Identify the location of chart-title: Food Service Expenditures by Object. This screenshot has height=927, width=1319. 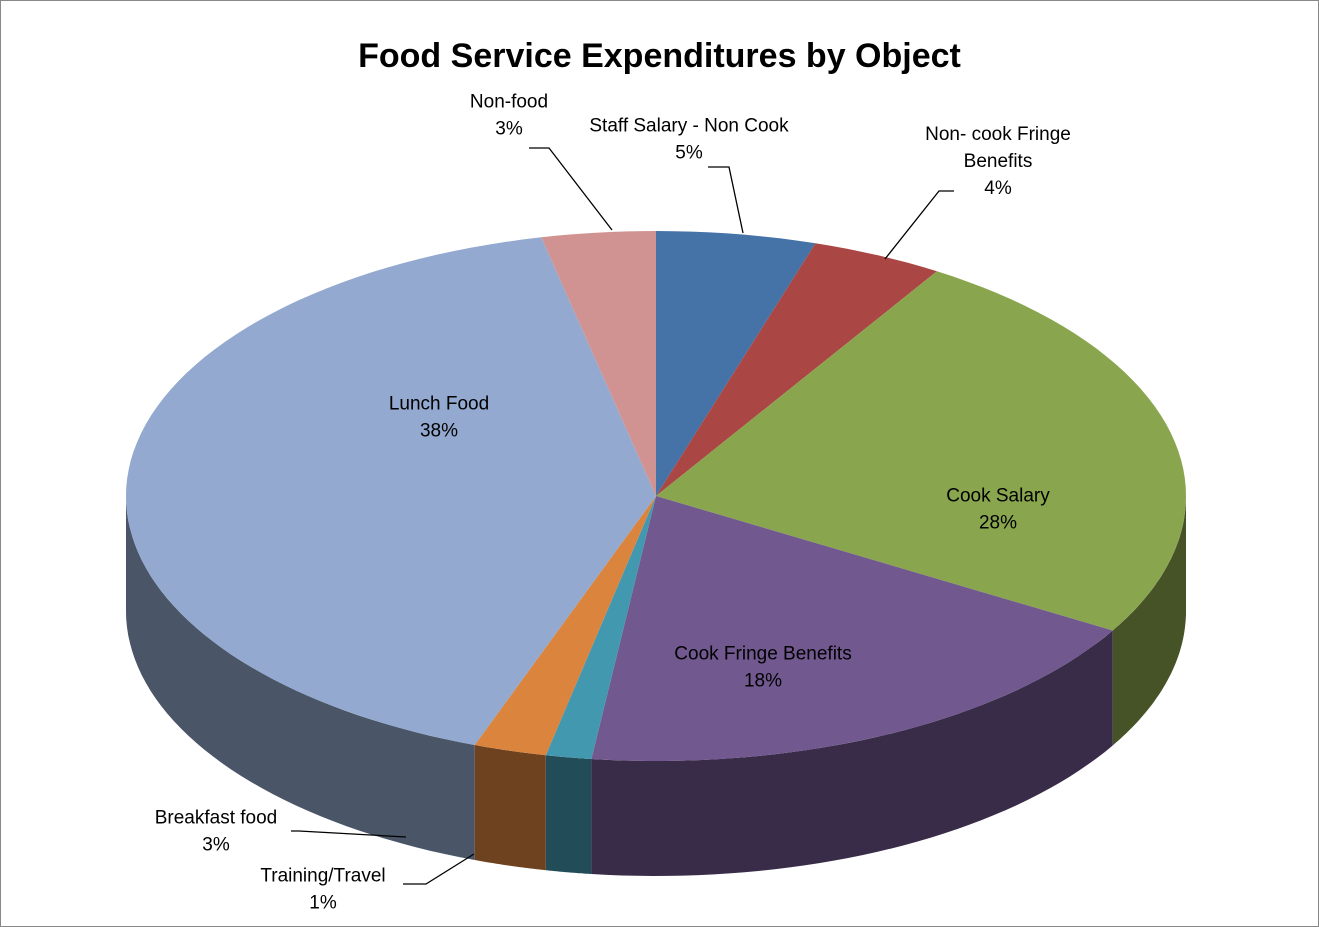
(659, 56).